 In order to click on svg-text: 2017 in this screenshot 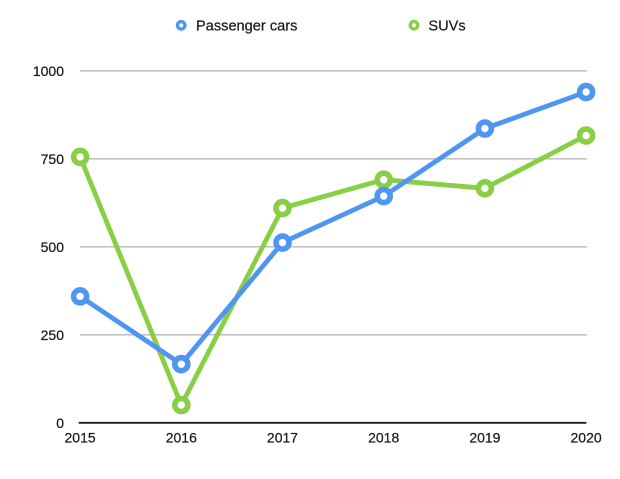, I will do `click(282, 437)`.